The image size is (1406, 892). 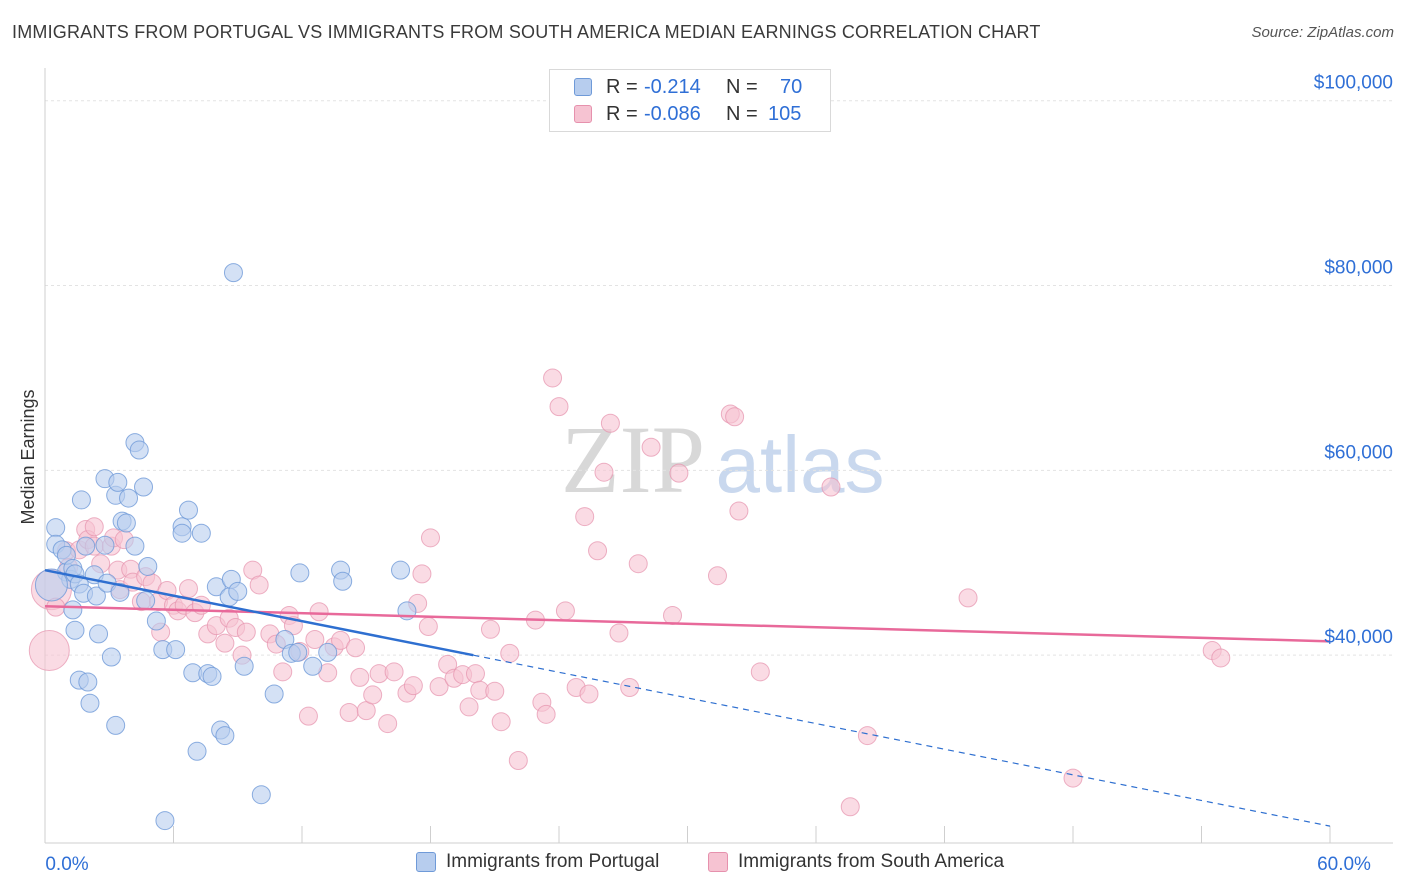 What do you see at coordinates (633, 459) in the screenshot?
I see `watermark-zip: ZIP` at bounding box center [633, 459].